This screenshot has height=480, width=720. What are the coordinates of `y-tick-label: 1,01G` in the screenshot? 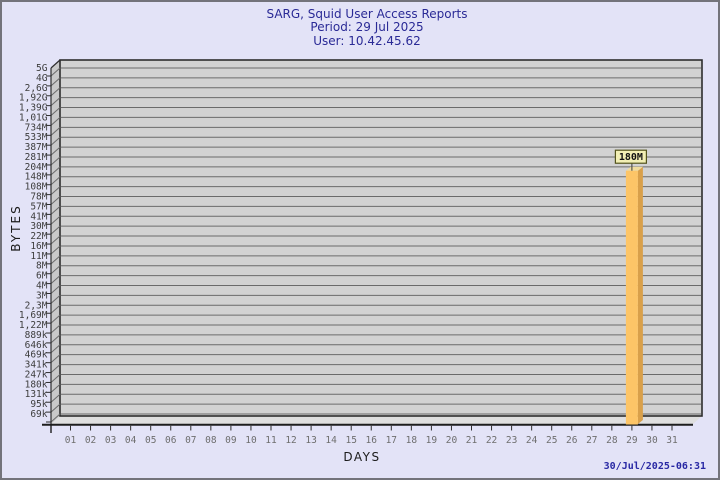 It's located at (33, 117).